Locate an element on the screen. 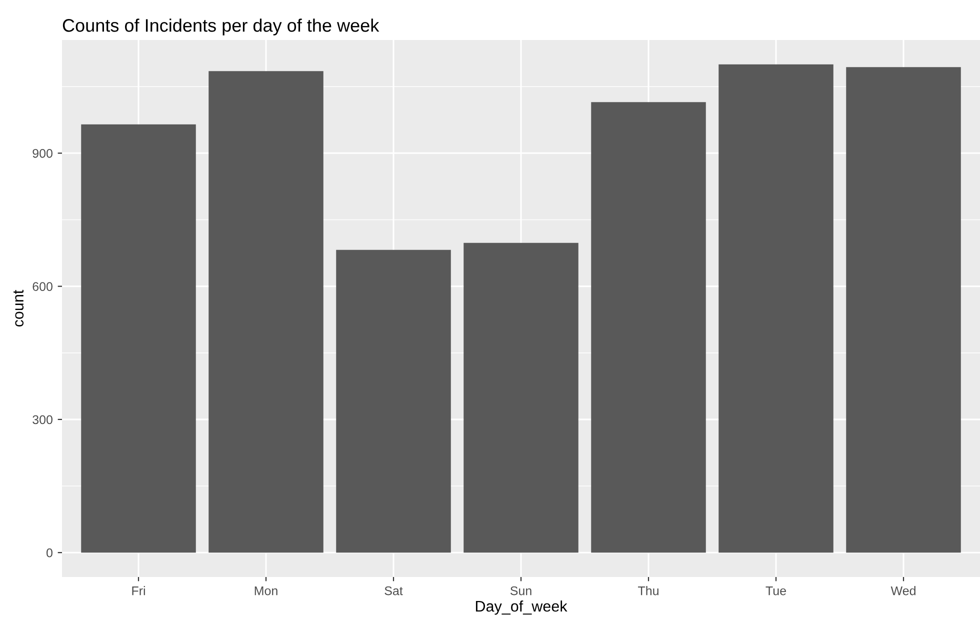 Image resolution: width=980 pixels, height=625 pixels. y-tick-label: 600 is located at coordinates (42, 286).